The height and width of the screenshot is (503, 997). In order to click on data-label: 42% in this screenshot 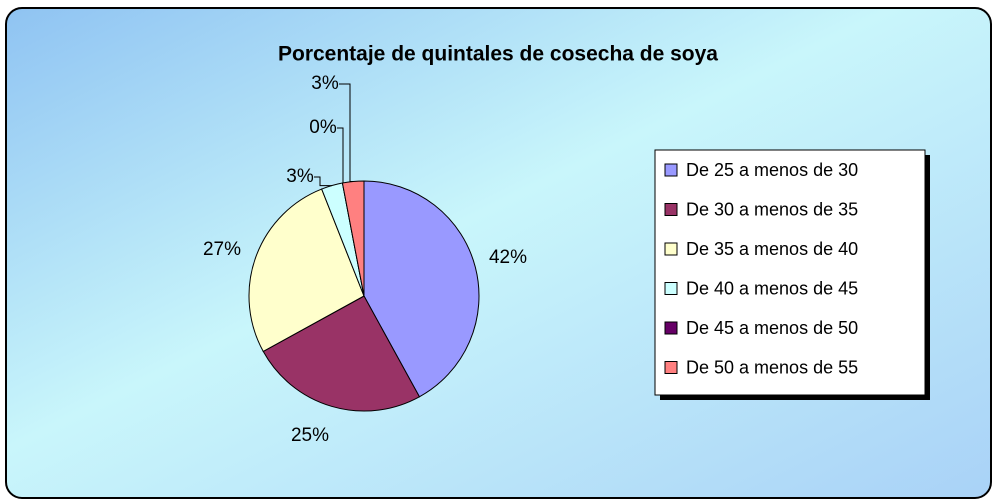, I will do `click(508, 257)`.